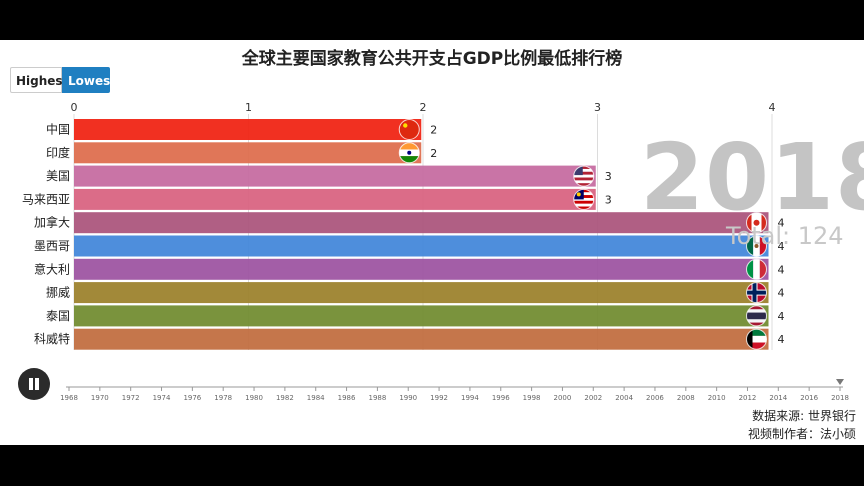  I want to click on timeline-year-label: 2006, so click(655, 398).